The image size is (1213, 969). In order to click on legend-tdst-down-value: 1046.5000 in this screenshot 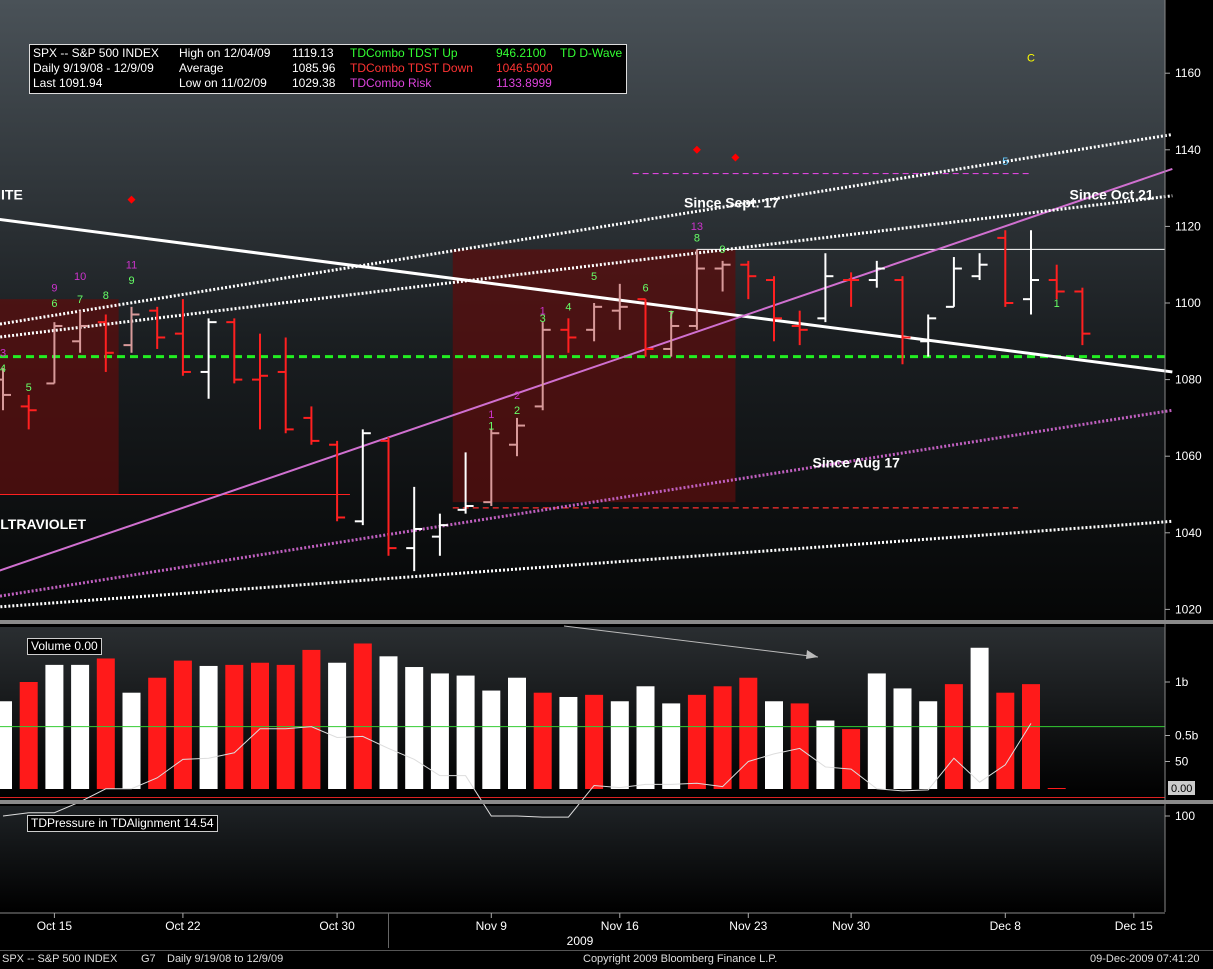, I will do `click(524, 68)`.